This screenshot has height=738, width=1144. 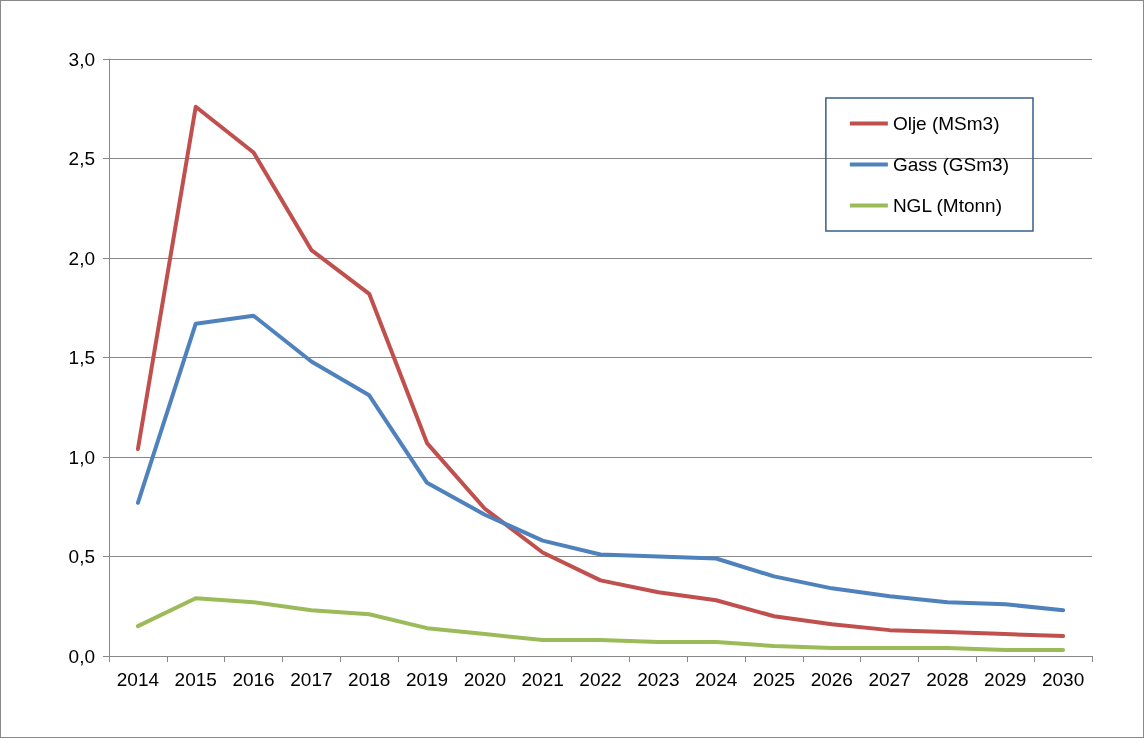 What do you see at coordinates (484, 679) in the screenshot?
I see `x-tick-label: 2020` at bounding box center [484, 679].